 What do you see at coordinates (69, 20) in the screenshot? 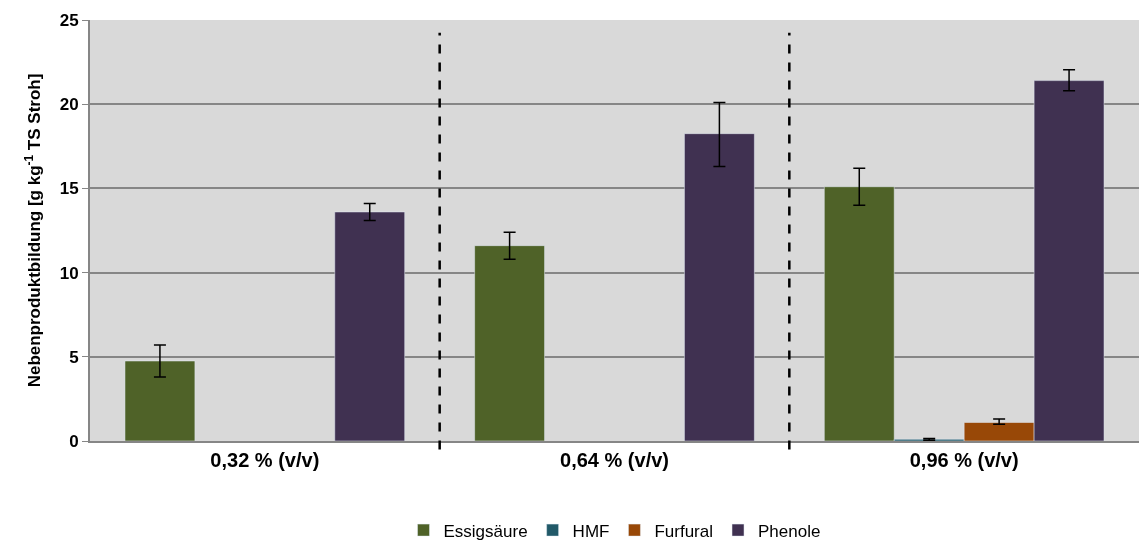
I see `y-tick-label: 25` at bounding box center [69, 20].